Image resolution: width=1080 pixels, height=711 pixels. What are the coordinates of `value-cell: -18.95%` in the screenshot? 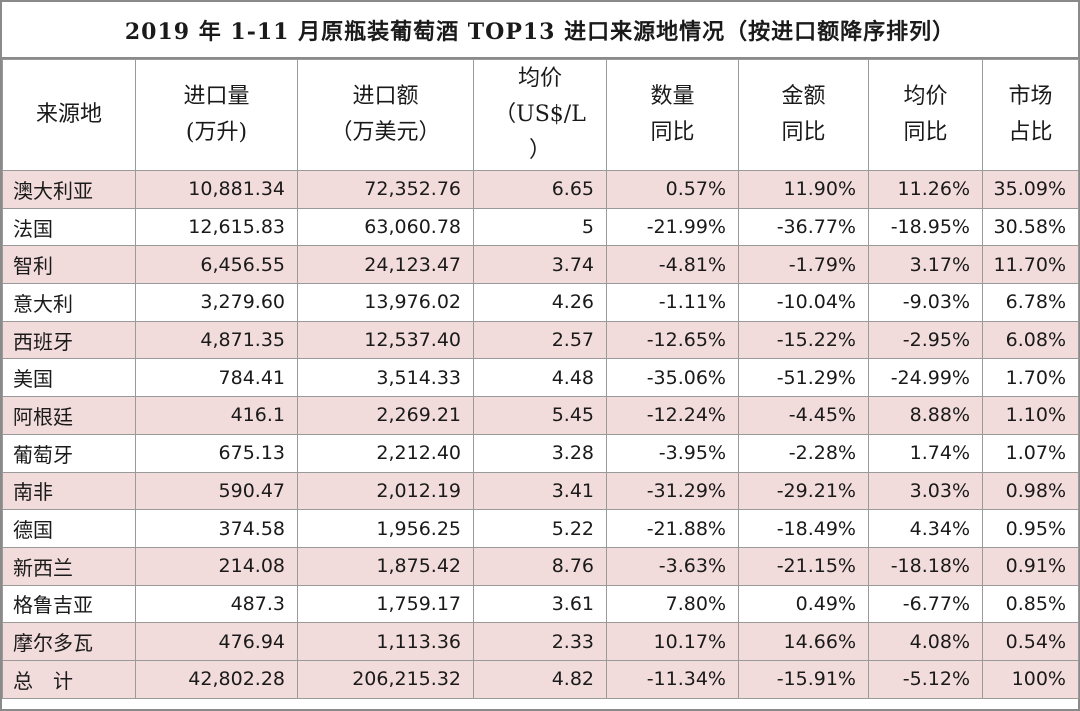 It's located at (925, 227).